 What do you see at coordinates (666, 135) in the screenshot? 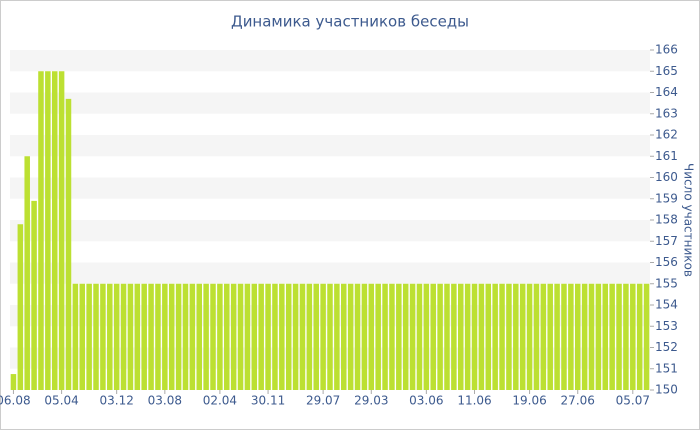
I see `y-tick-label: 162` at bounding box center [666, 135].